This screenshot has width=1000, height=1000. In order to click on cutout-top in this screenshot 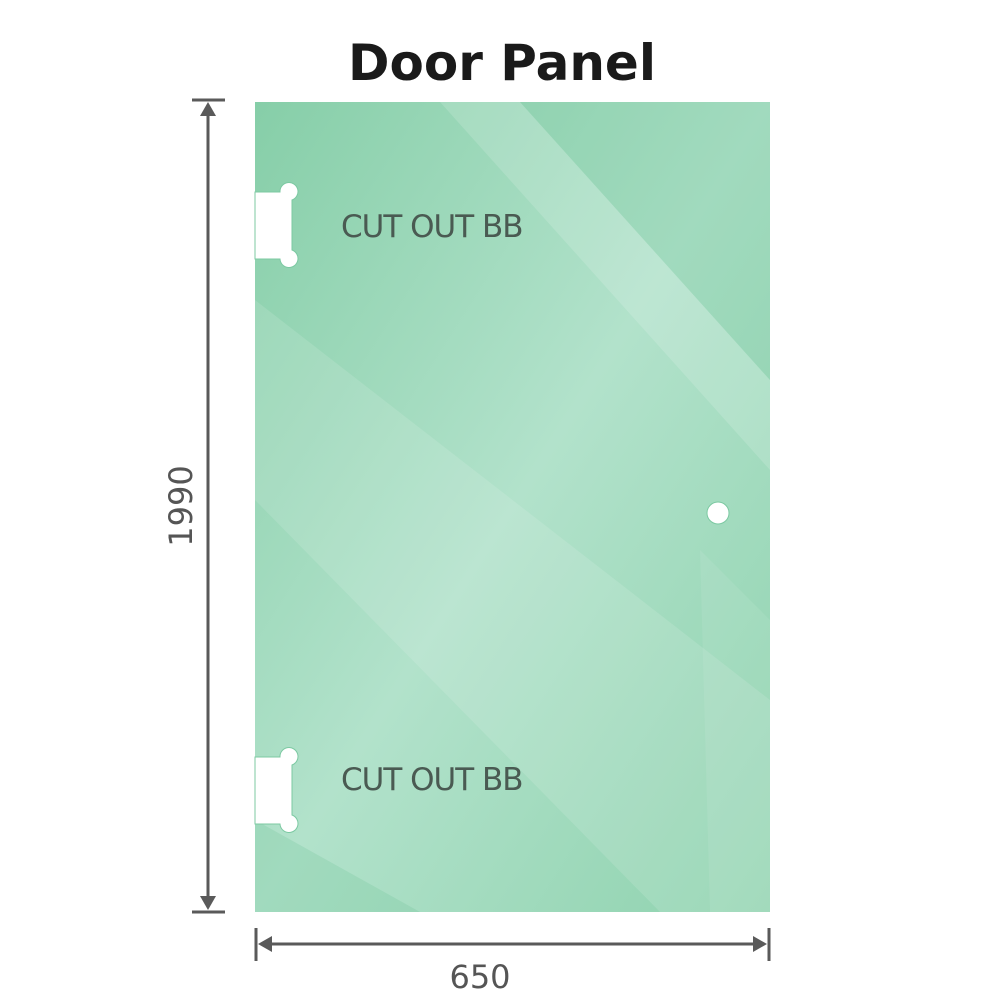, I will do `click(276, 225)`.